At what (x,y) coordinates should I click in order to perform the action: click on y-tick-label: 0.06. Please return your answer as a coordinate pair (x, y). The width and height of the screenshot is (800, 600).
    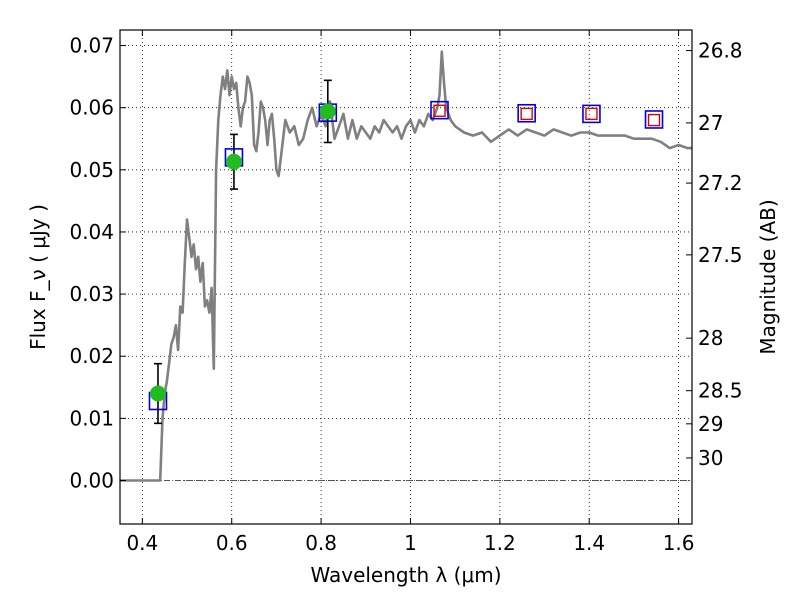
    Looking at the image, I should click on (91, 108).